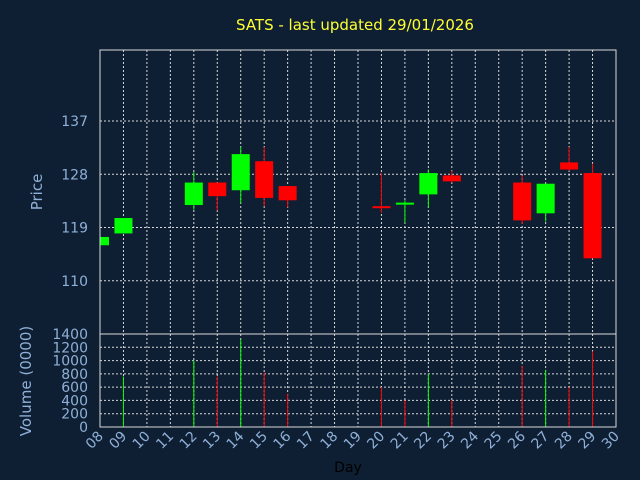 Image resolution: width=640 pixels, height=480 pixels. Describe the element at coordinates (329, 441) in the screenshot. I see `x-tick-label: 18` at that location.